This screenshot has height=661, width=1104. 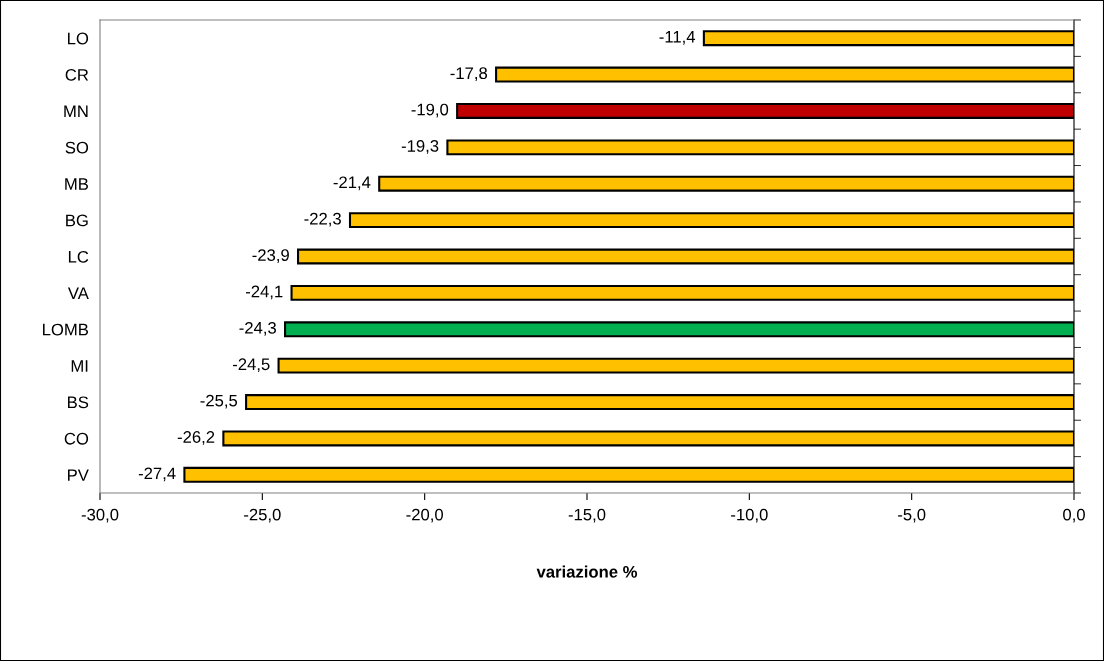 What do you see at coordinates (66, 329) in the screenshot?
I see `y-tick-label: LOMB` at bounding box center [66, 329].